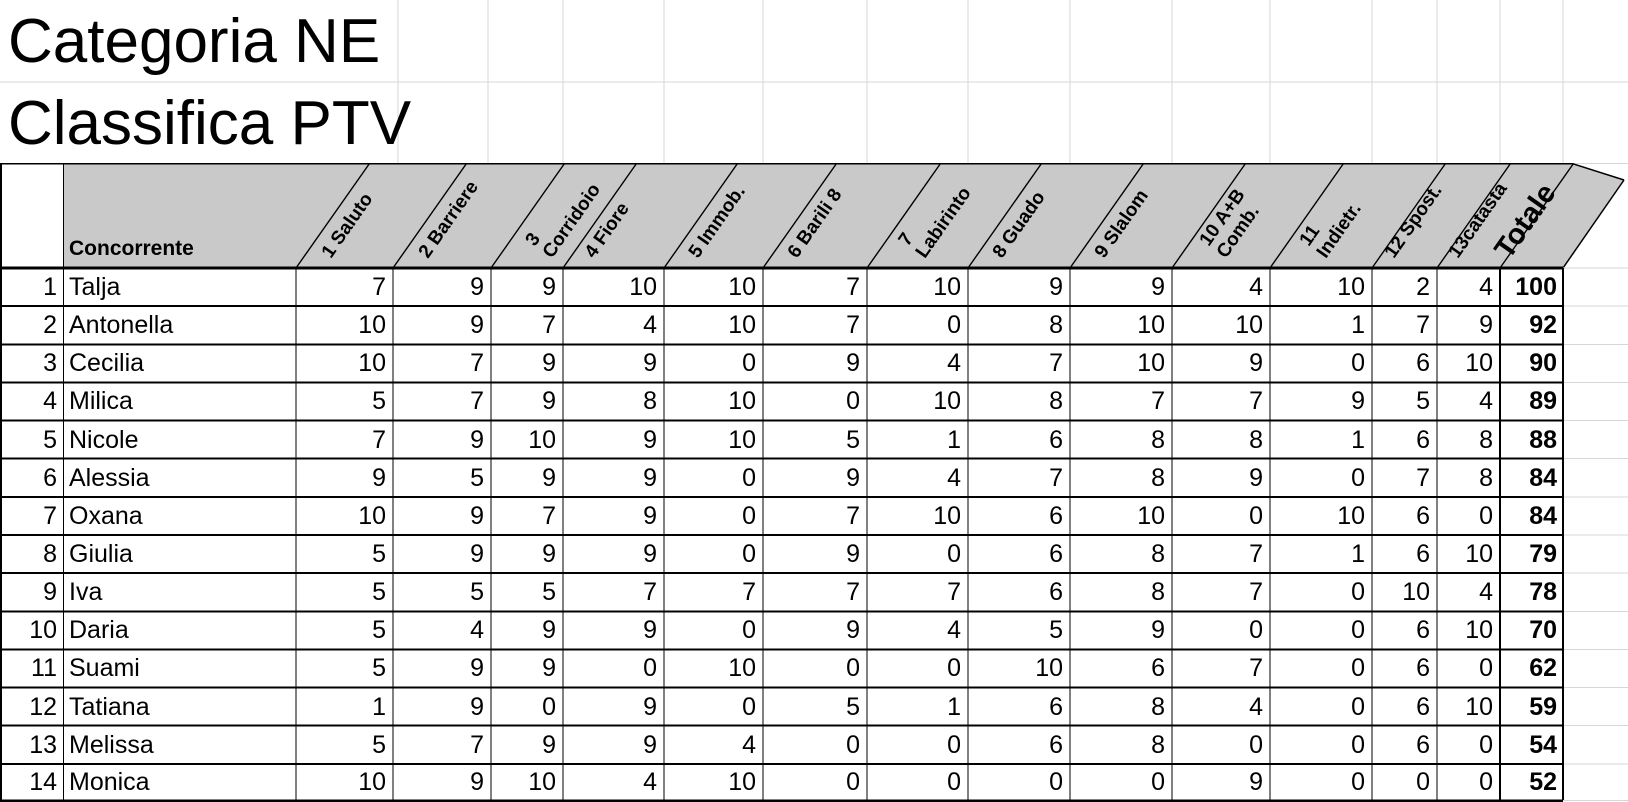  Describe the element at coordinates (1423, 287) in the screenshot. I see `cell-score: 2` at that location.